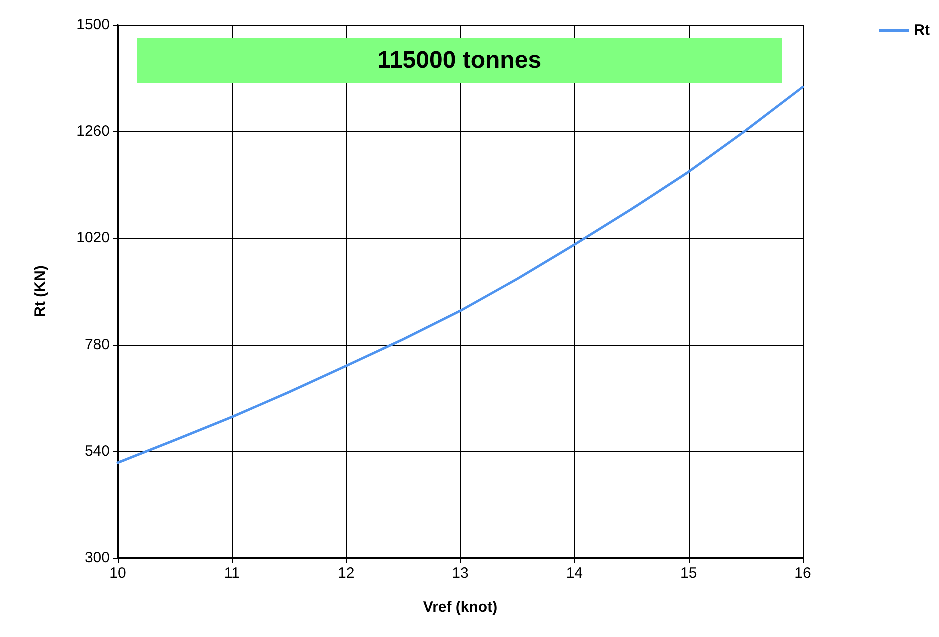 This screenshot has height=637, width=939. What do you see at coordinates (575, 573) in the screenshot?
I see `x-tick-label: 14` at bounding box center [575, 573].